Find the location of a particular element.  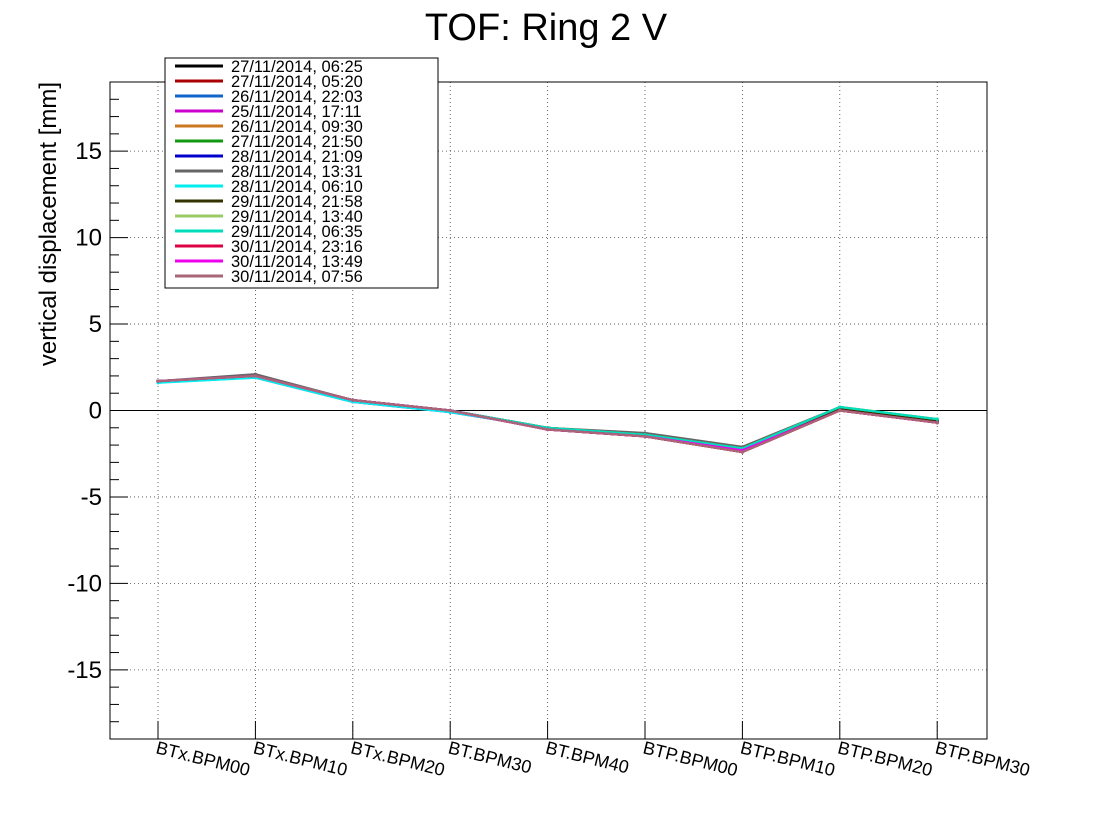

legend-label: 29/11/2014, 13:40 is located at coordinates (297, 217).